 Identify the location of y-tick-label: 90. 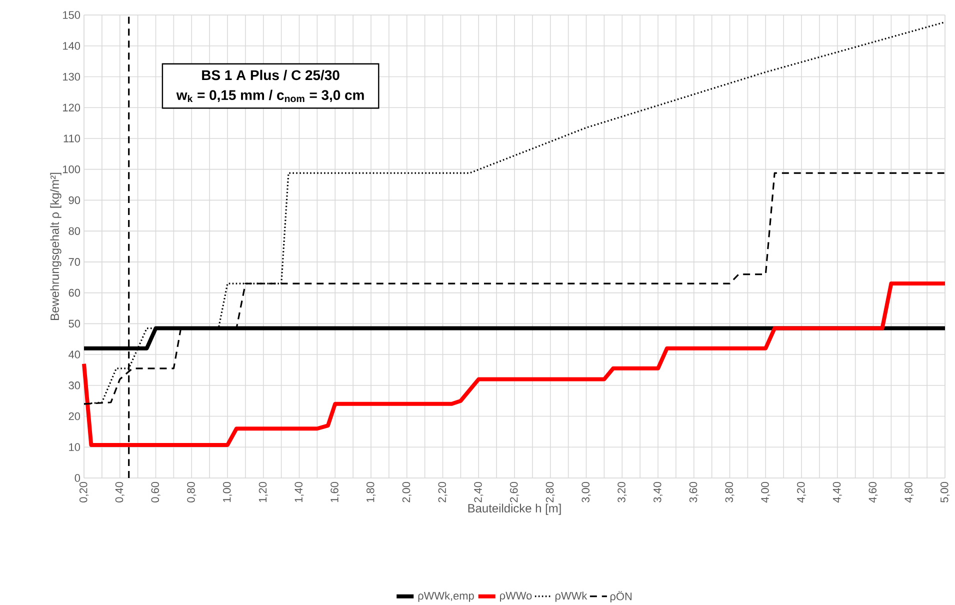
(74, 200).